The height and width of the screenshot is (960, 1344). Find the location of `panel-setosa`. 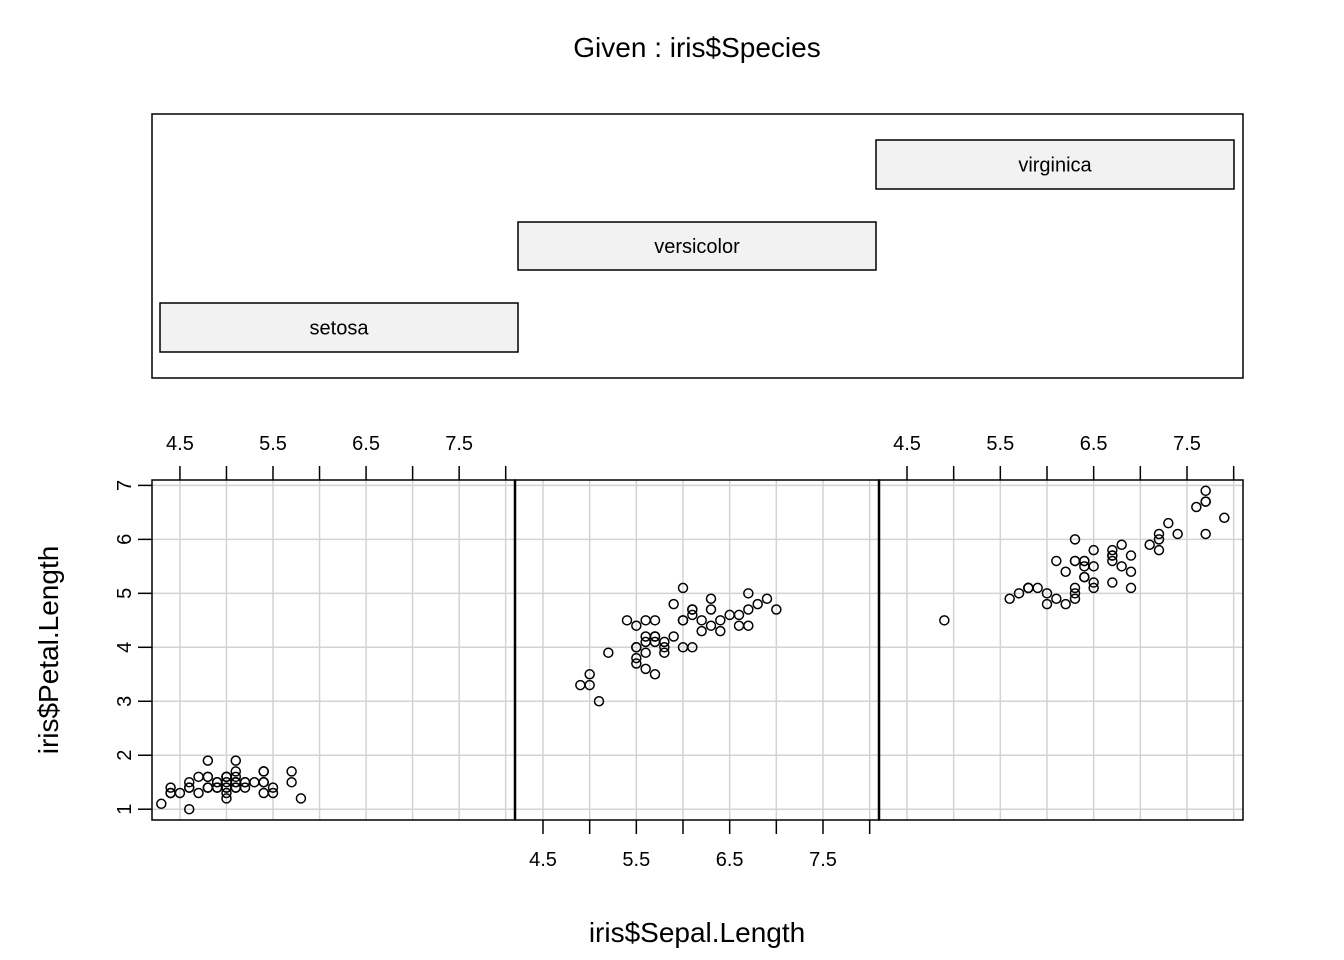

panel-setosa is located at coordinates (333, 650).